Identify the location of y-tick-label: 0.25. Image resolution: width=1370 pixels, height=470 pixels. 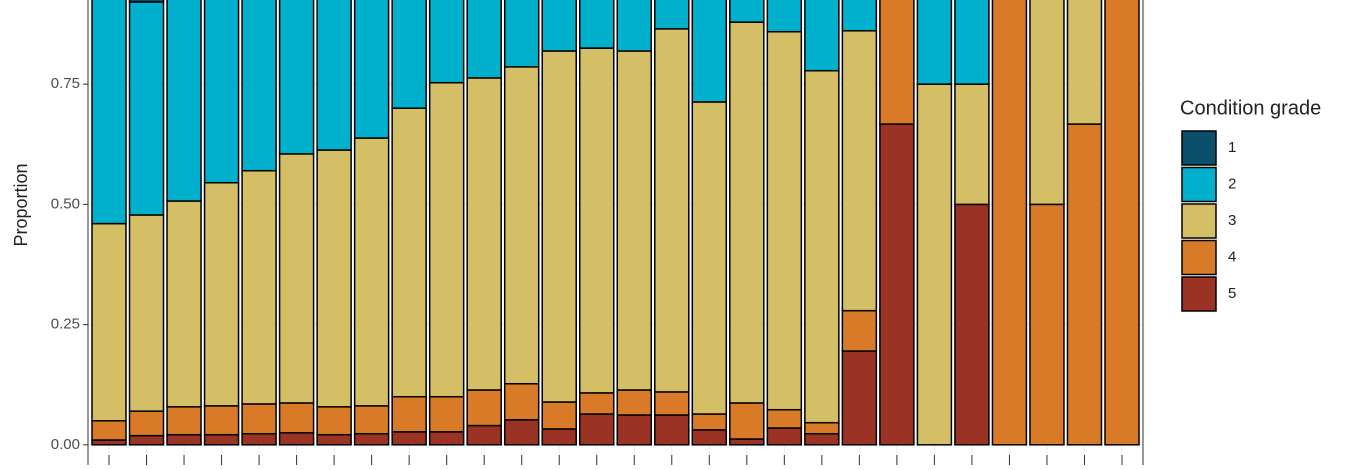
(65, 324).